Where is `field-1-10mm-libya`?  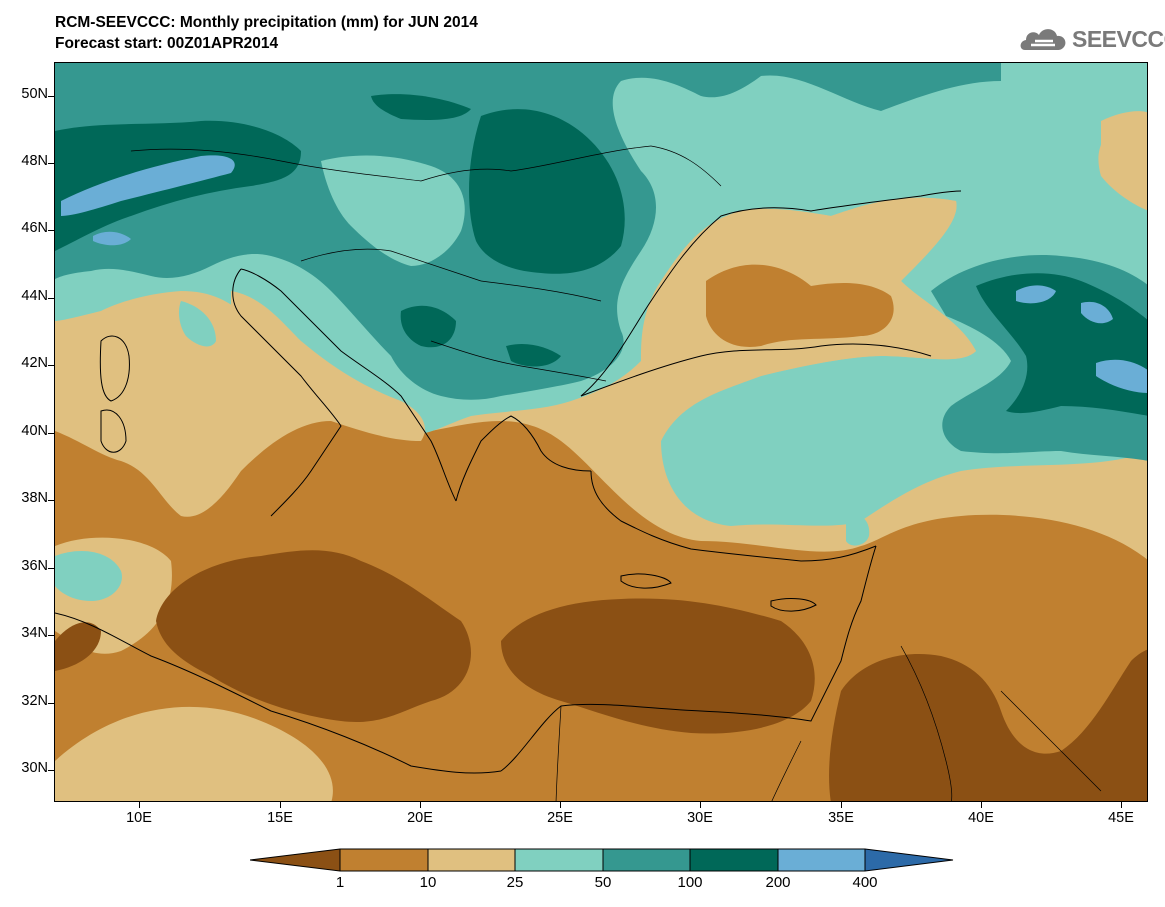
field-1-10mm-libya is located at coordinates (313, 636).